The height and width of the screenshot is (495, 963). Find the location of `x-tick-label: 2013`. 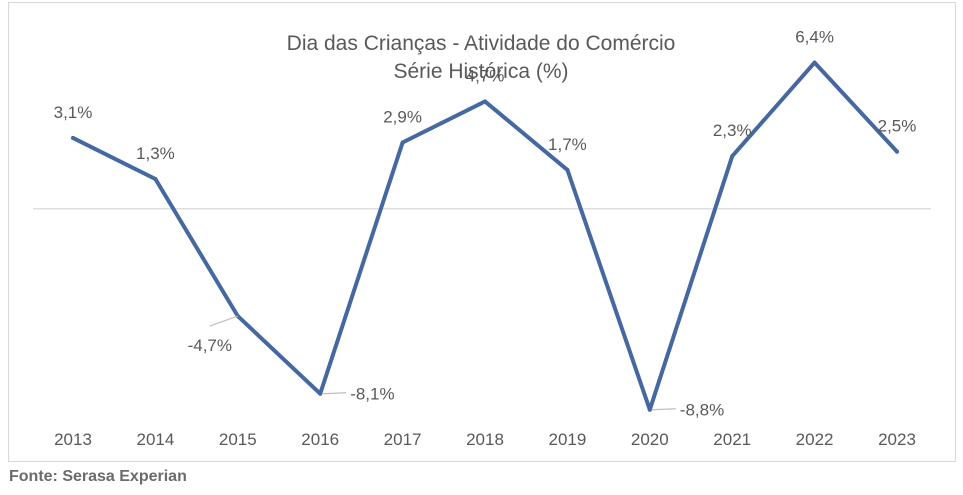

x-tick-label: 2013 is located at coordinates (73, 439).